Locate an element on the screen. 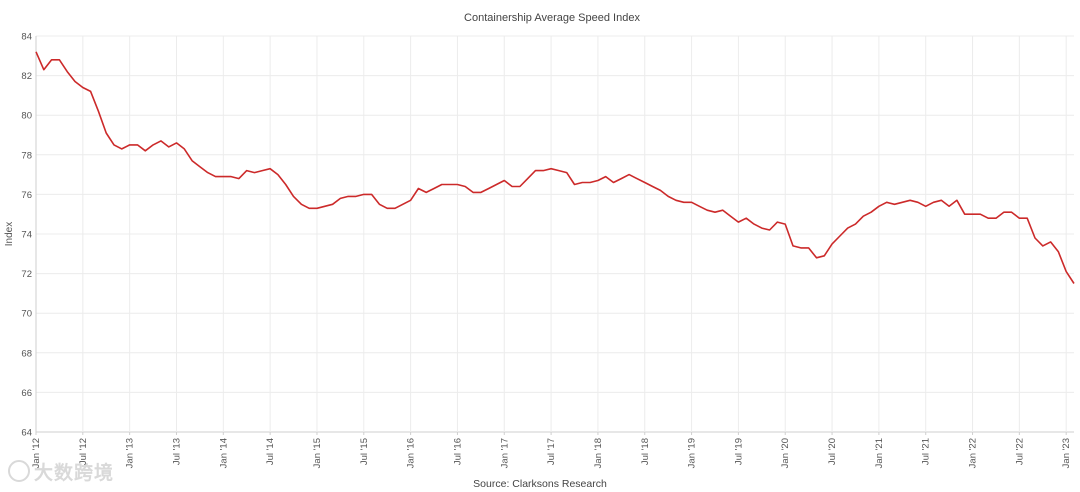 The image size is (1080, 492). y-axis-label: Index is located at coordinates (9, 234).